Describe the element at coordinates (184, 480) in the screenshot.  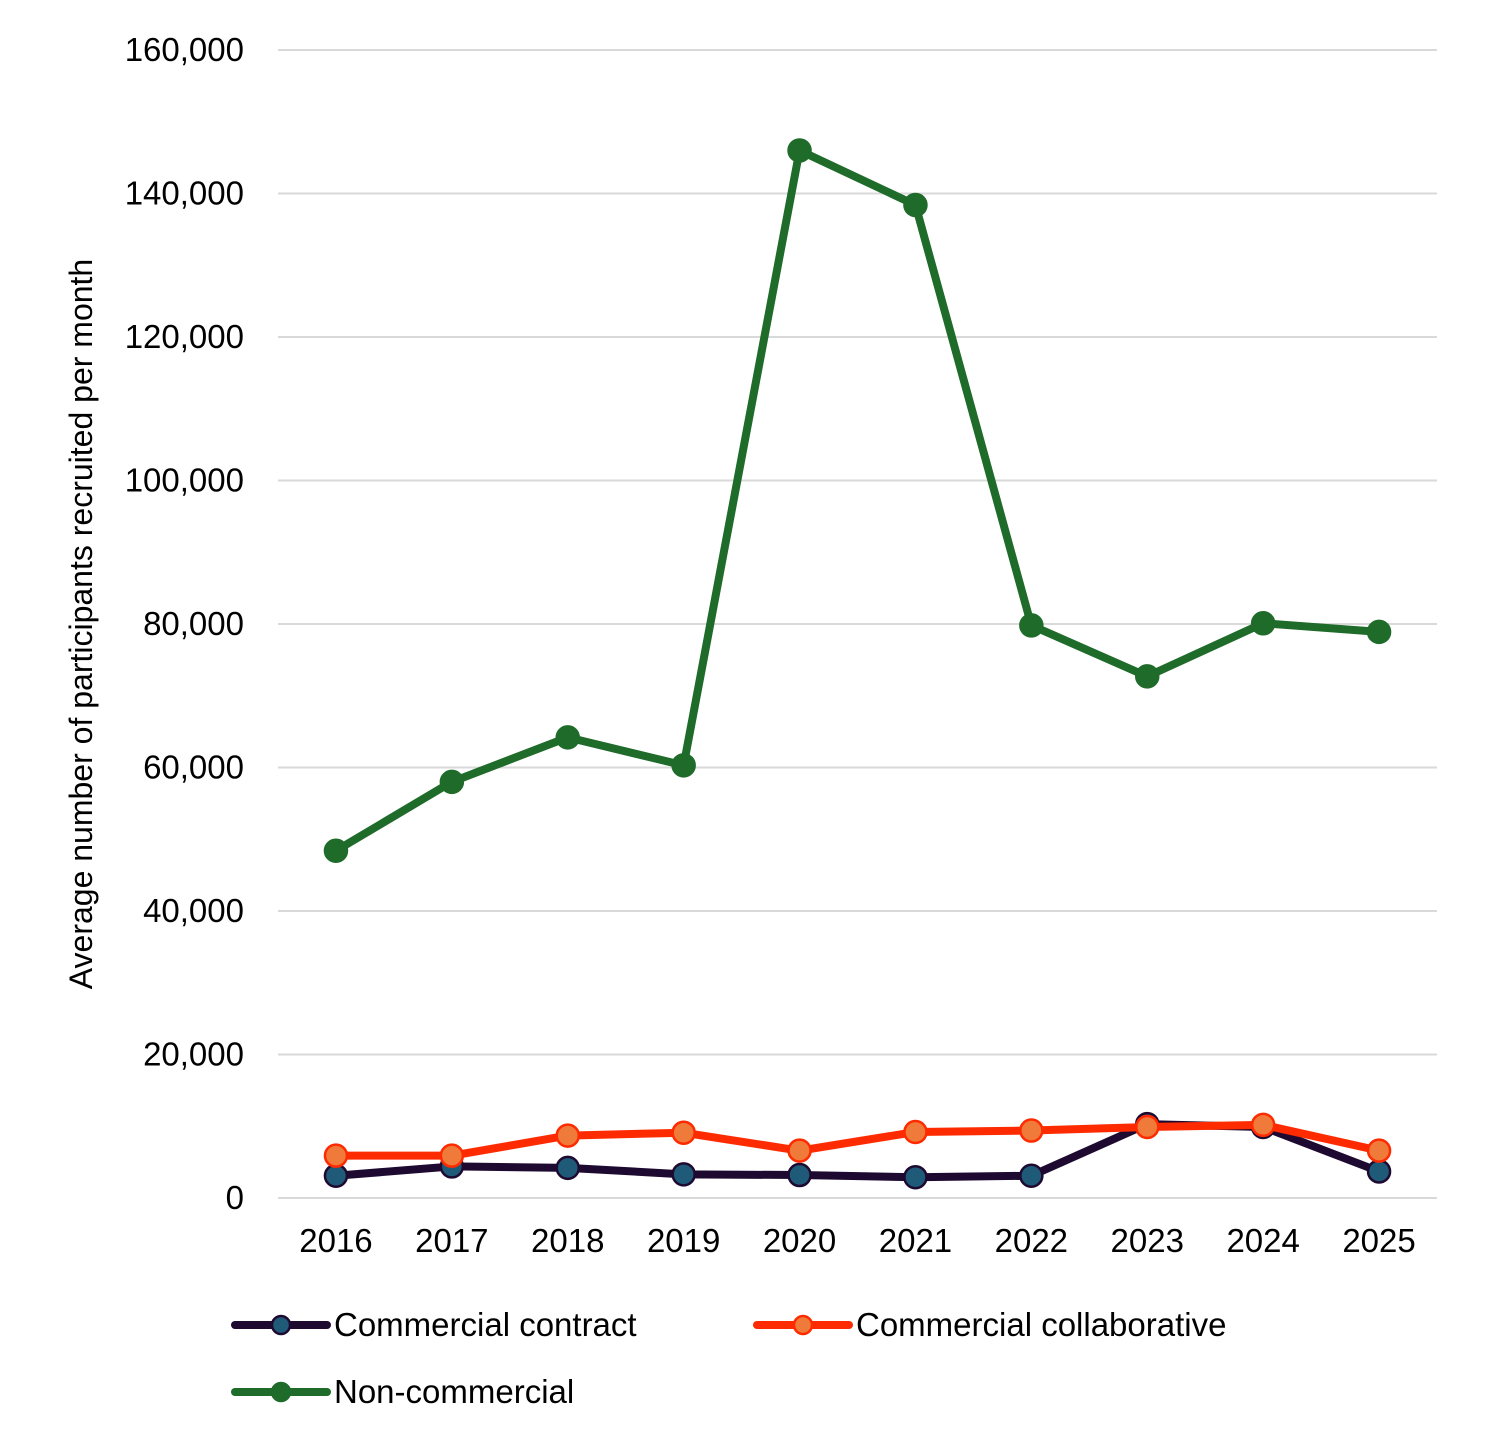
I see `y-tick-label: 100,000` at that location.